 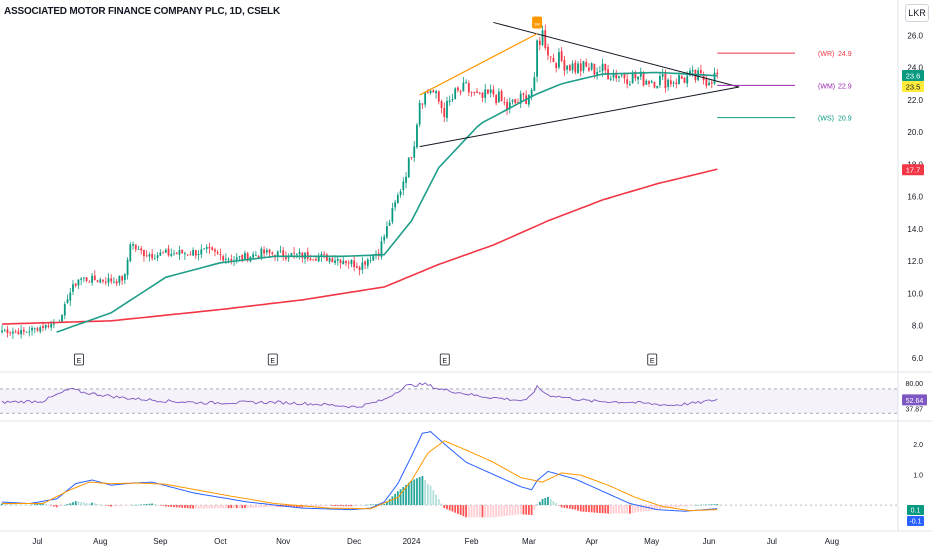 What do you see at coordinates (616, 54) in the screenshot?
I see `upper-trendline` at bounding box center [616, 54].